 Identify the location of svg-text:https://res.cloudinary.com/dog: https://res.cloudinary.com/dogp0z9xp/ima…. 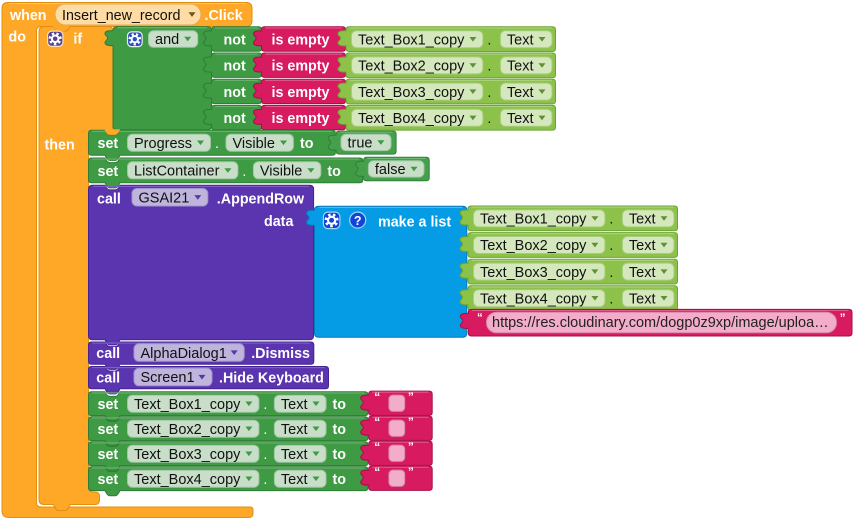
(660, 323).